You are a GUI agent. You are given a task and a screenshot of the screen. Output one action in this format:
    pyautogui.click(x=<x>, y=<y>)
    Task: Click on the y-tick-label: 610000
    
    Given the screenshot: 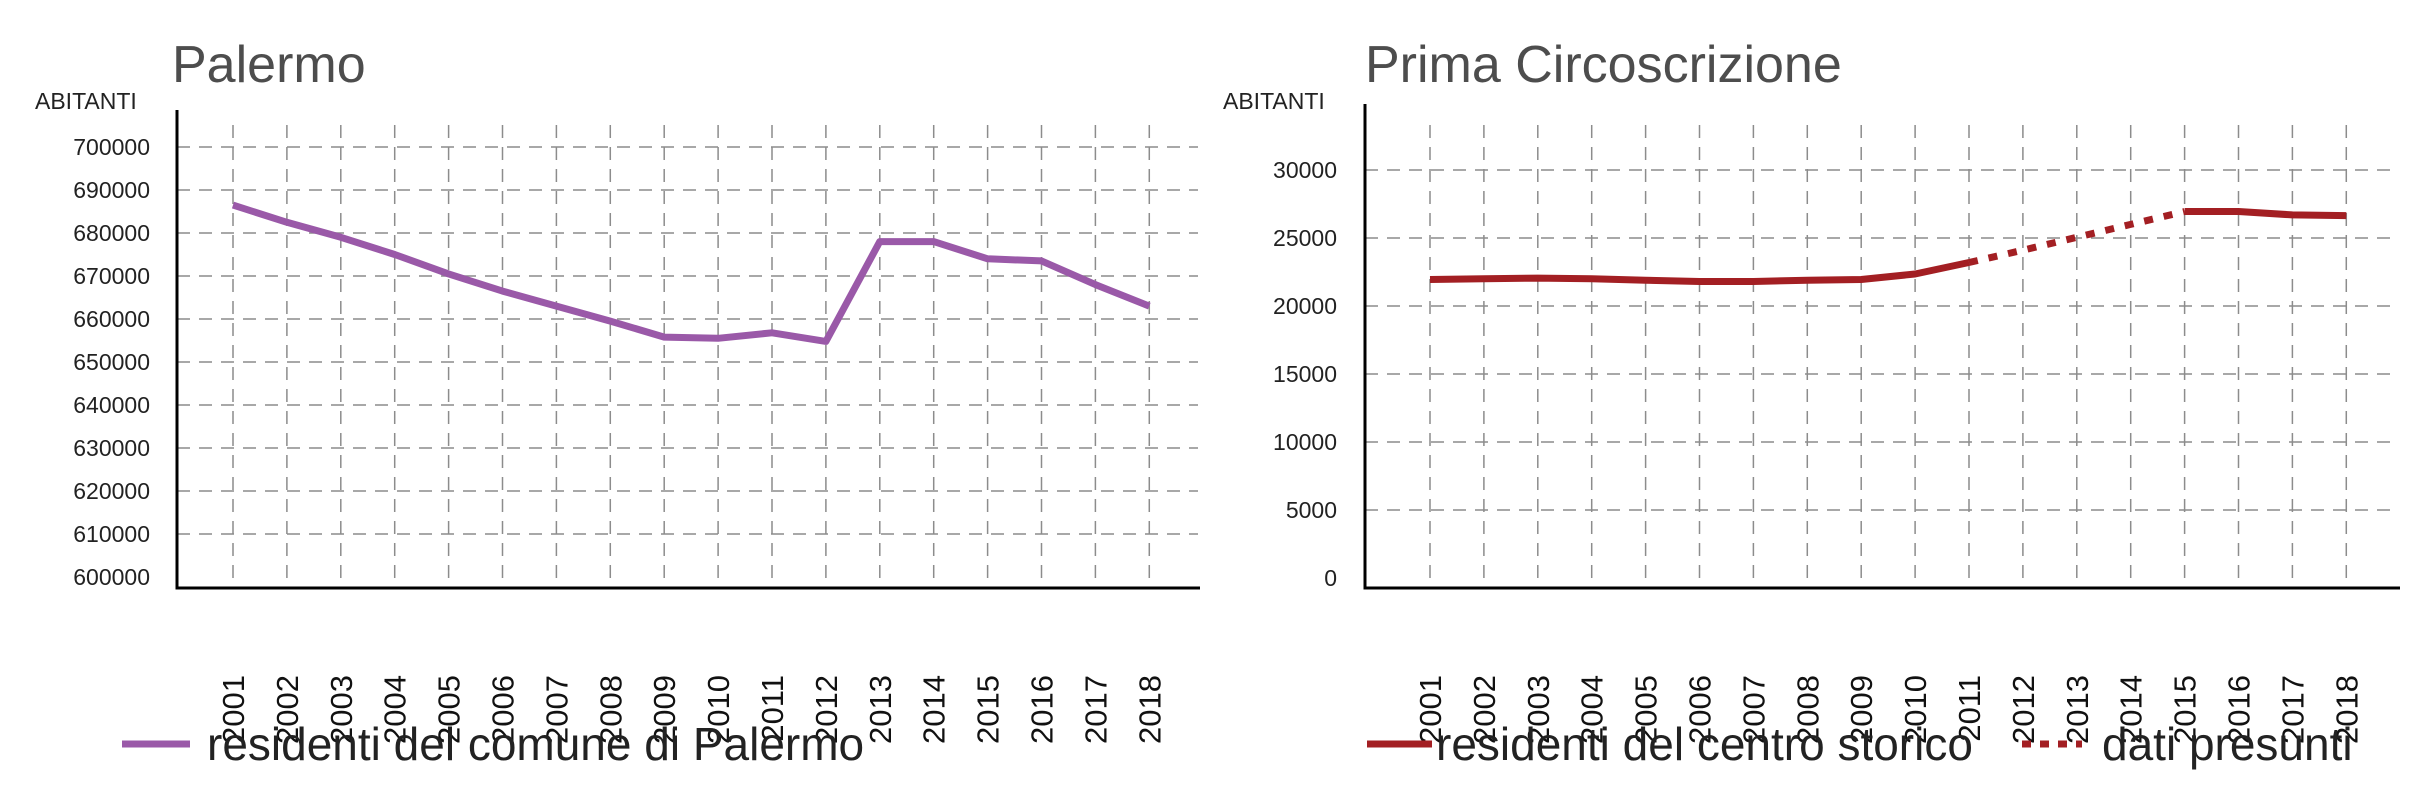 What is the action you would take?
    pyautogui.click(x=111, y=534)
    